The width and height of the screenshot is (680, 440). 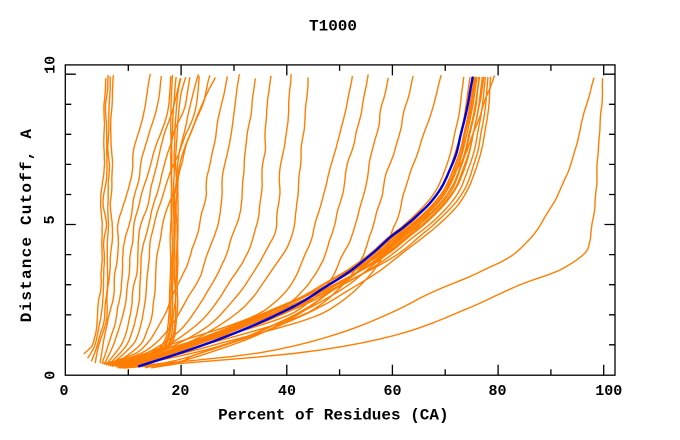 What do you see at coordinates (333, 415) in the screenshot?
I see `svg-text: Percent of Residues (CA)` at bounding box center [333, 415].